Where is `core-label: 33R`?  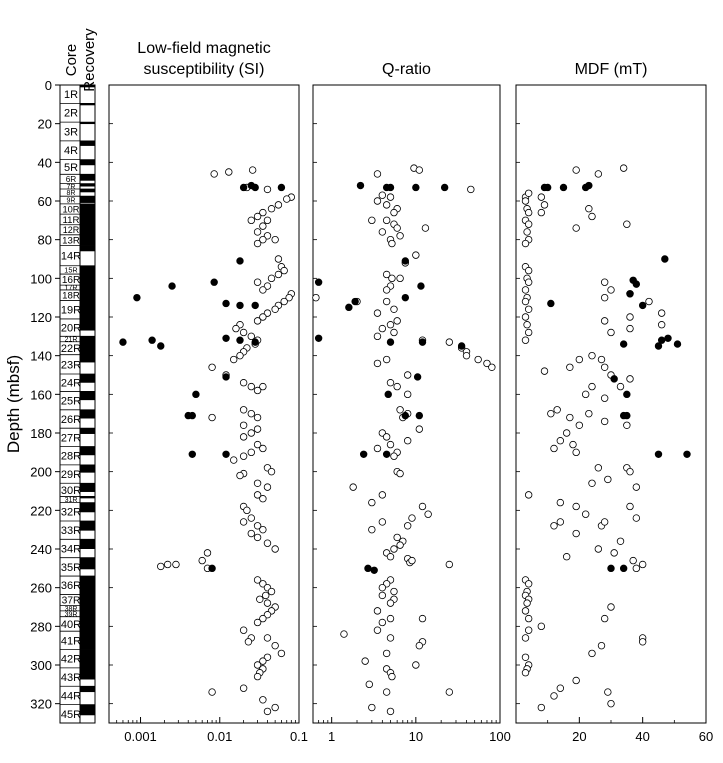 core-label: 33R is located at coordinates (71, 531).